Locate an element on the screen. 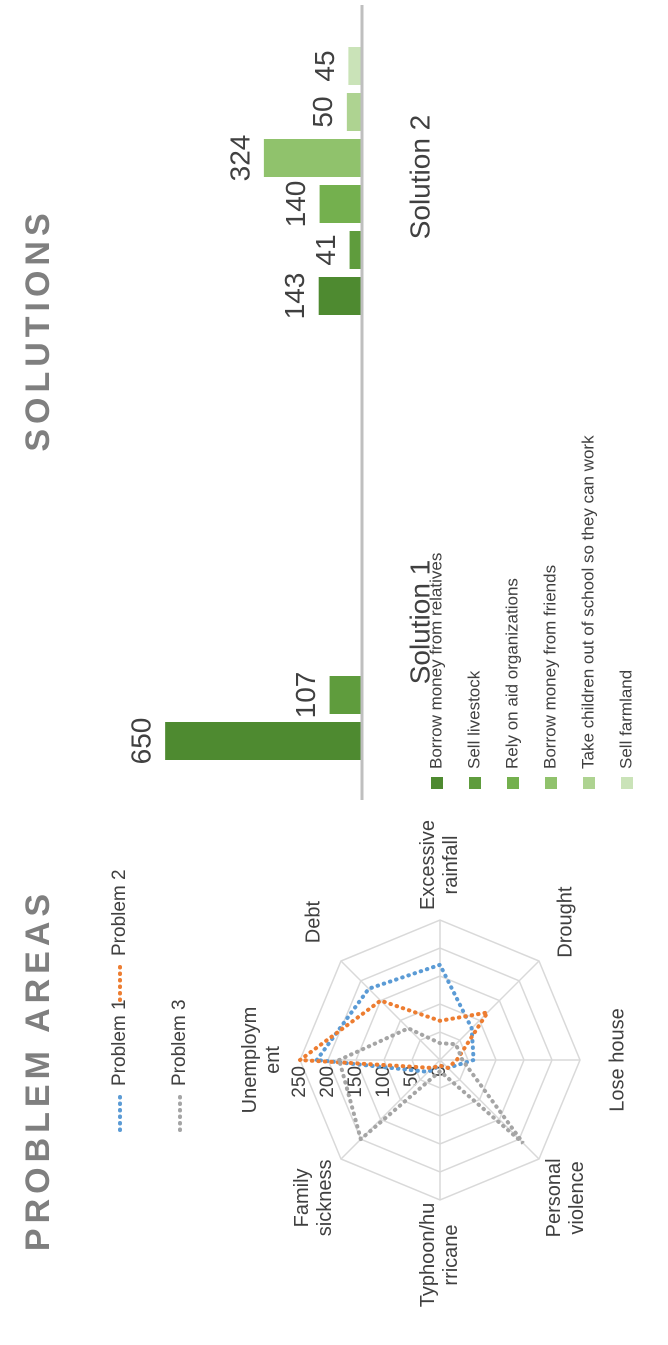  r-tick-label: 100 is located at coordinates (383, 1082).